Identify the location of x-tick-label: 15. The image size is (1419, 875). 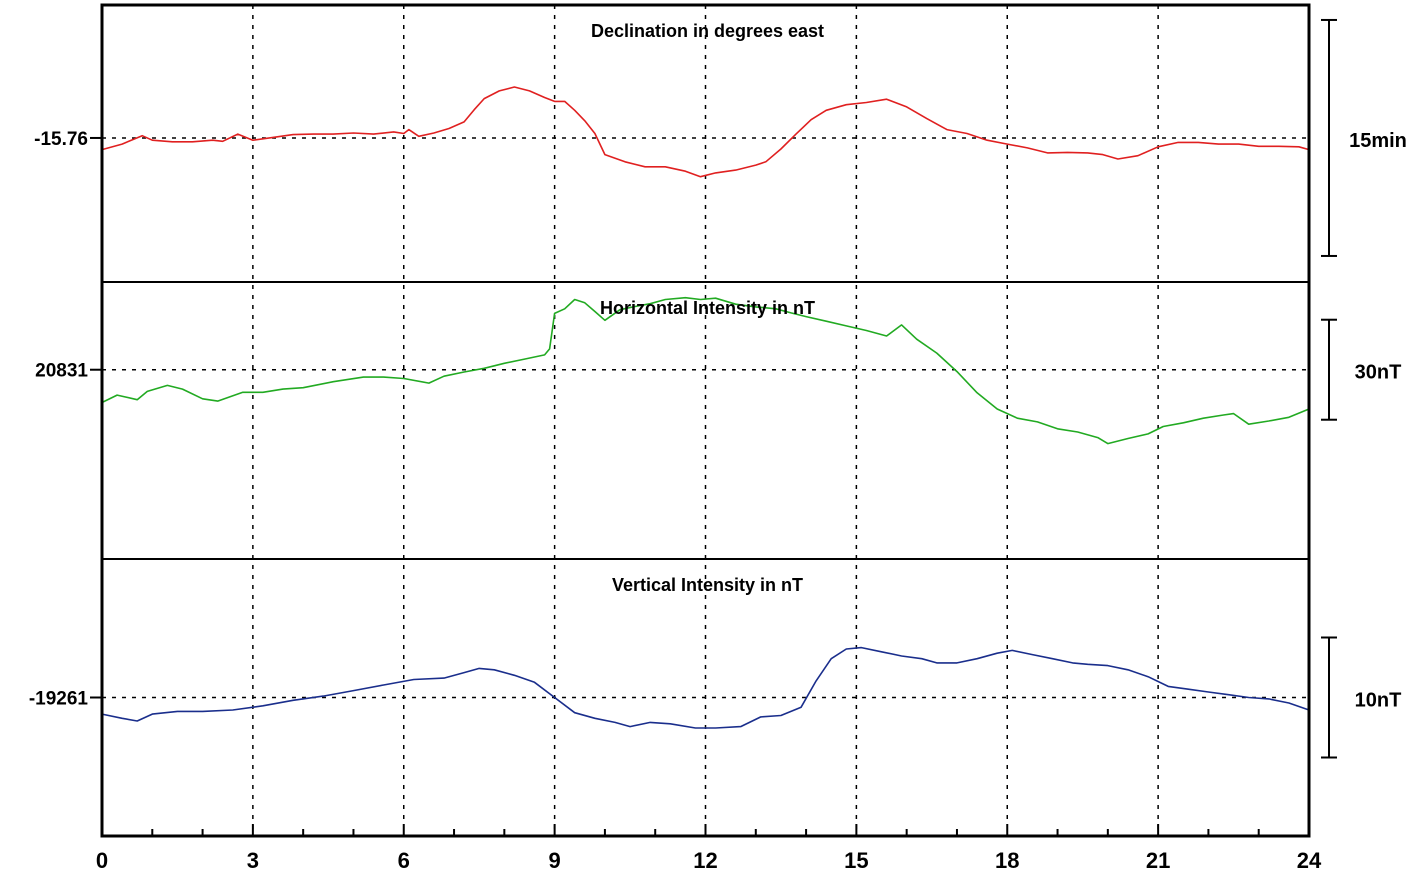
(856, 860).